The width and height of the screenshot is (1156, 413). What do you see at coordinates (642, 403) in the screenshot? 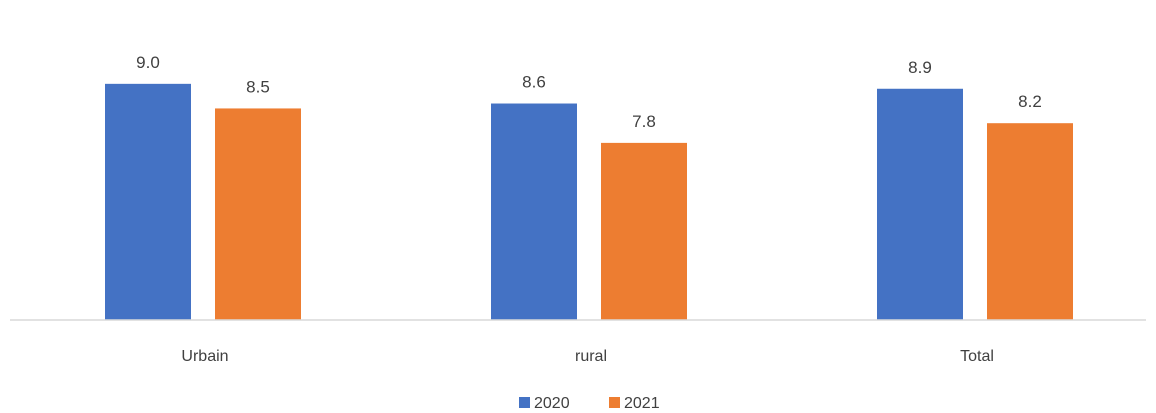
I see `legend-label-2021: 2021` at bounding box center [642, 403].